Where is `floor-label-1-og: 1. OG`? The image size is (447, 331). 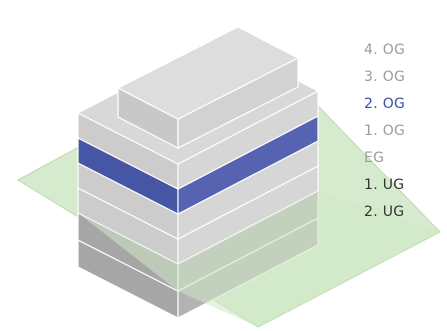
floor-label-1-og: 1. OG is located at coordinates (385, 131).